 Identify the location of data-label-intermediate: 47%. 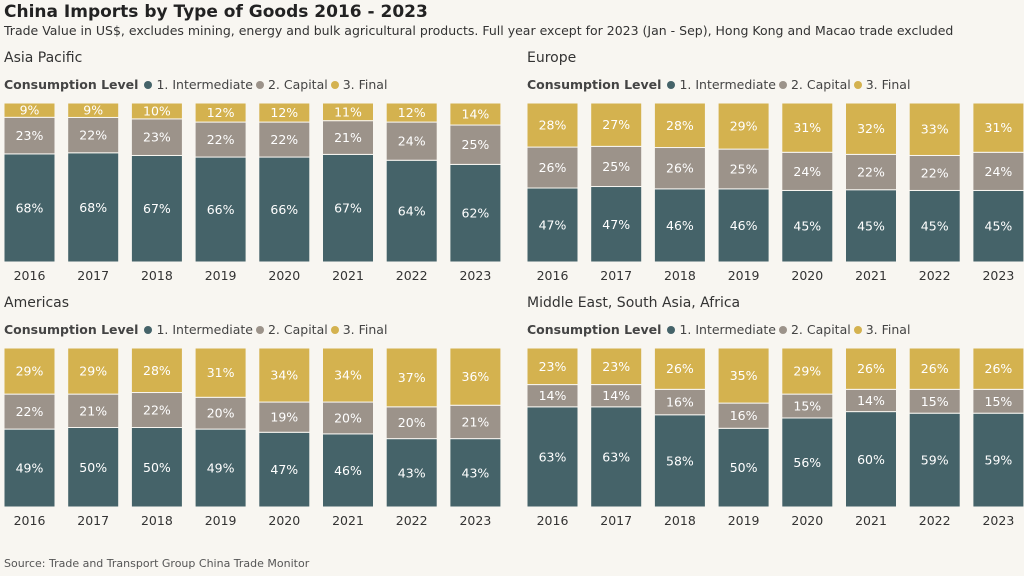
(284, 469).